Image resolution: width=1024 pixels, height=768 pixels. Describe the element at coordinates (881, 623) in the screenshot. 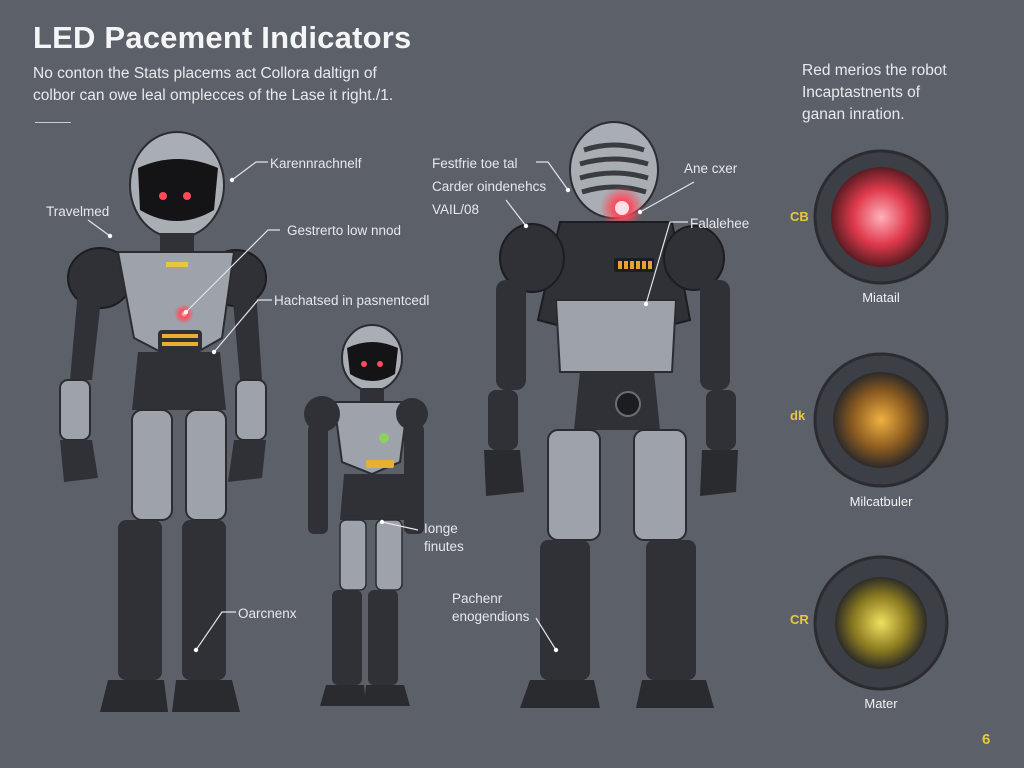

I see `swatch-yellow` at that location.